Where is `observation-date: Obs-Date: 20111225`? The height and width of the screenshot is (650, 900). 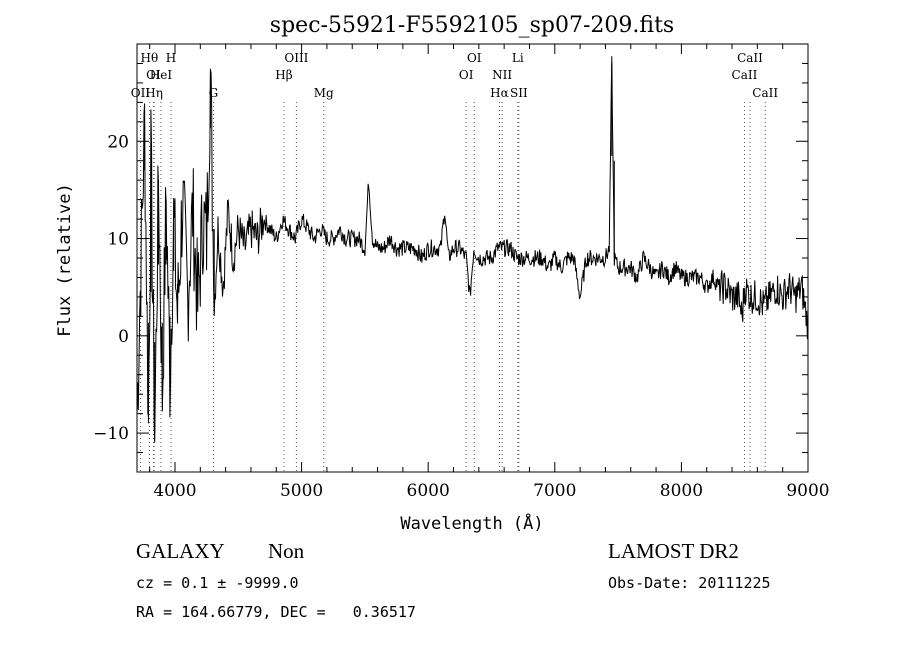 observation-date: Obs-Date: 20111225 is located at coordinates (689, 583).